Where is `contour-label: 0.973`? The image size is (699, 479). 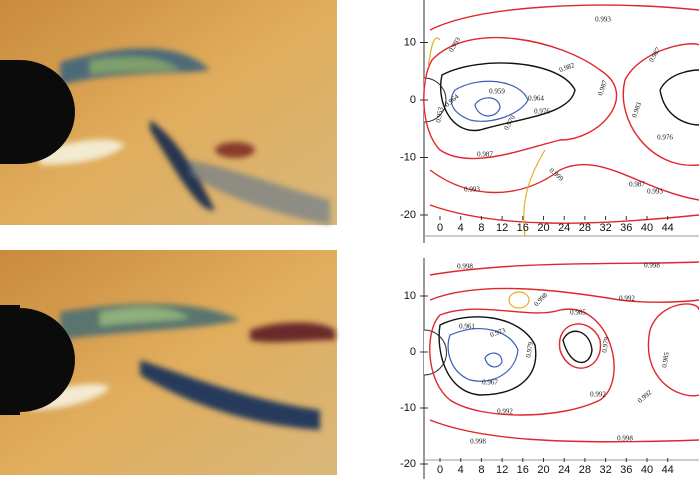 contour-label: 0.973 is located at coordinates (498, 332).